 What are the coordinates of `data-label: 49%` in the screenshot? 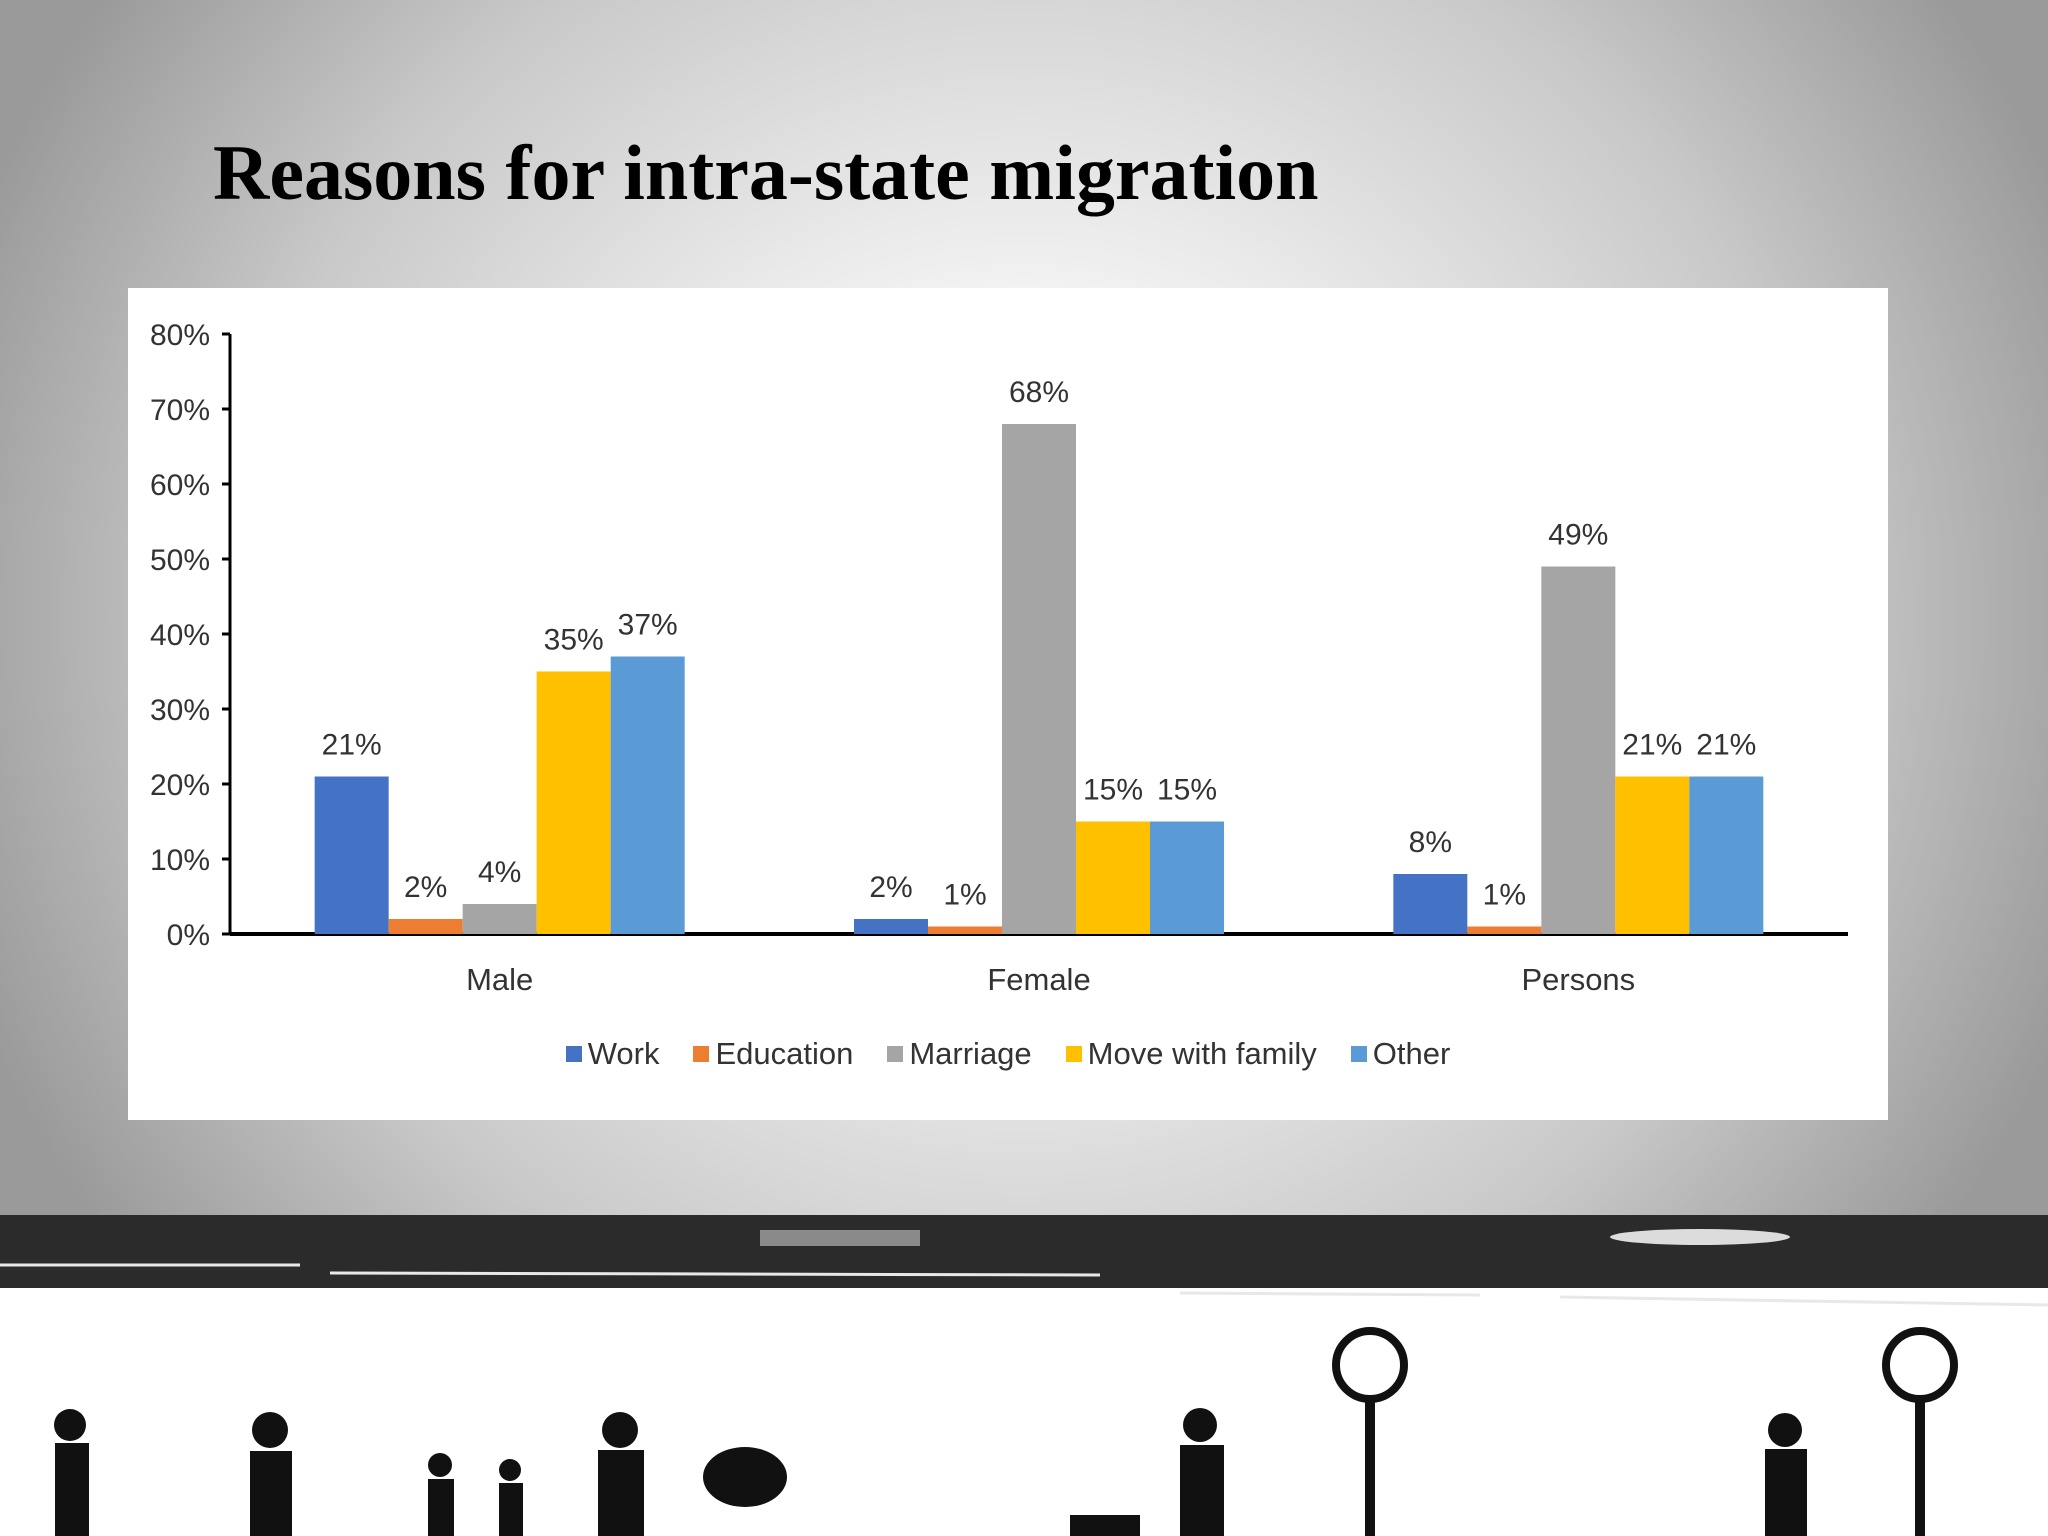 It's located at (1578, 535).